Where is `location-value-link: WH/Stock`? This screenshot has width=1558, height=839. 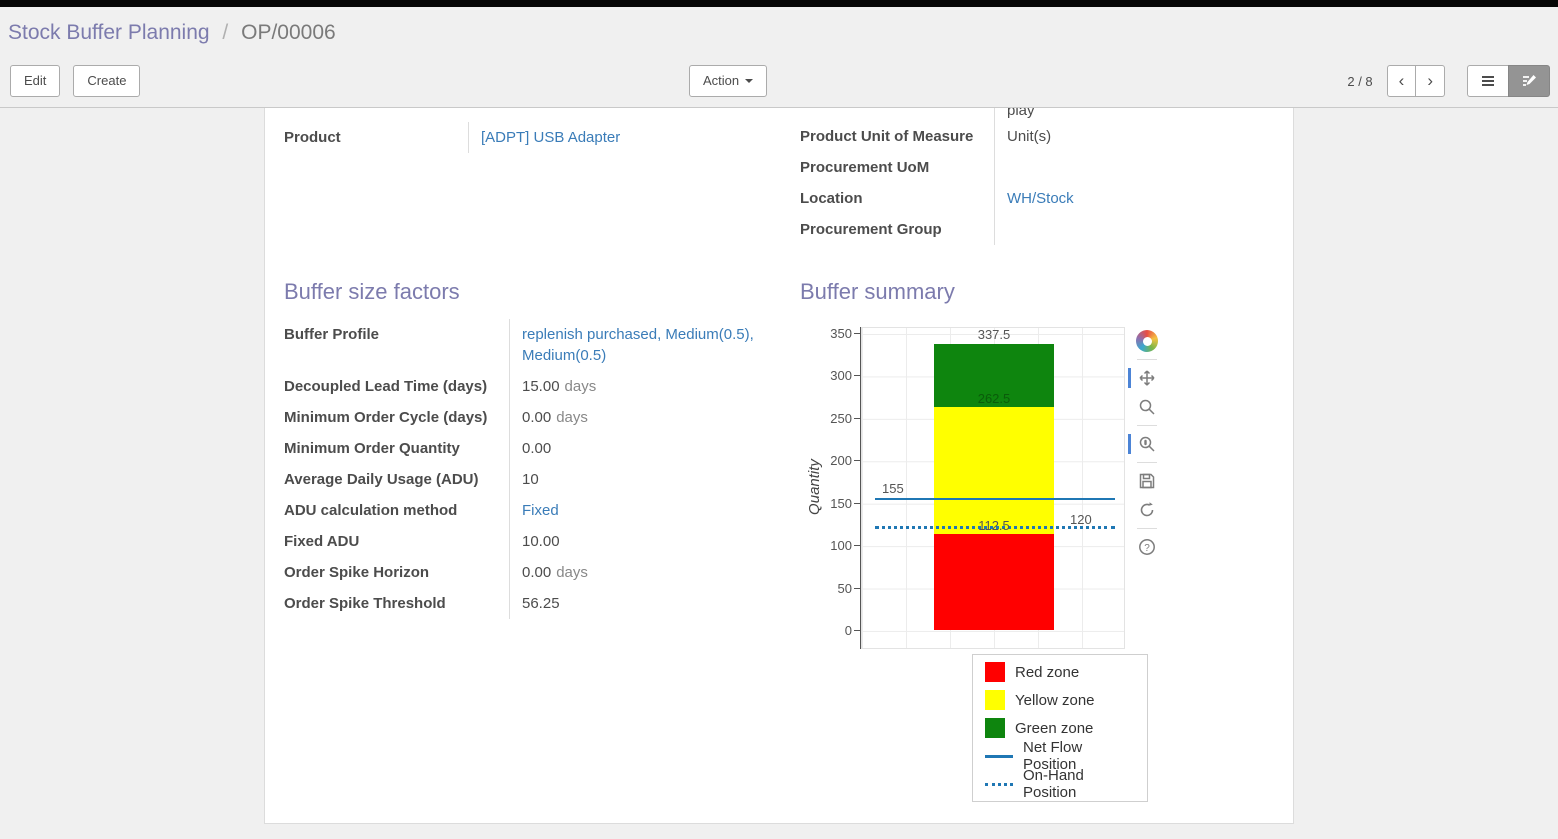
location-value-link: WH/Stock is located at coordinates (1040, 198).